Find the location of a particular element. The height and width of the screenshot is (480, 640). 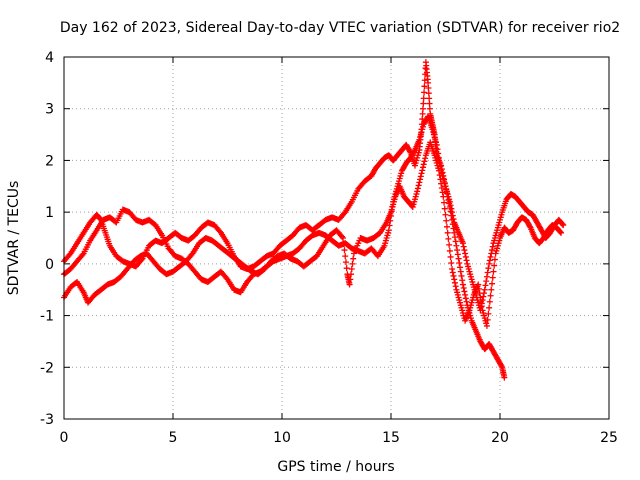

x-tick-label: 15 is located at coordinates (391, 438).